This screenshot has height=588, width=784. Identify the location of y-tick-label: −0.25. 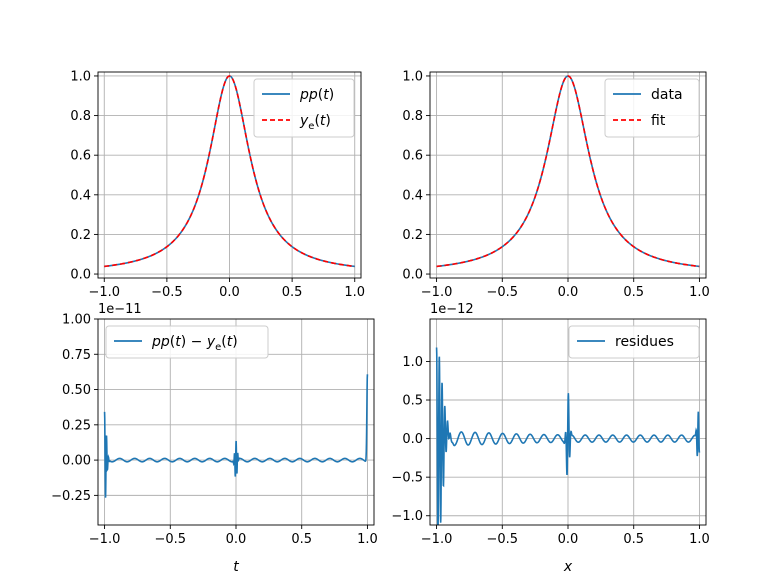
(71, 496).